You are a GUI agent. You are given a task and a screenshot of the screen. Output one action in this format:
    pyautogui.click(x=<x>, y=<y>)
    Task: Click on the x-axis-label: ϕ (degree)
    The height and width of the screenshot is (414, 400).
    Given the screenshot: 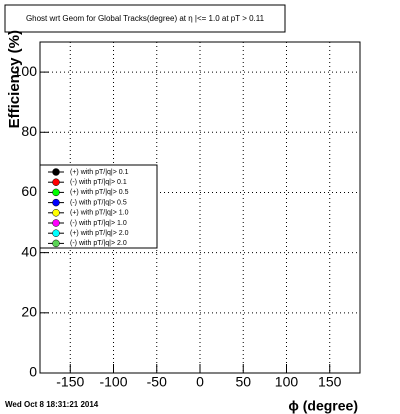 What is the action you would take?
    pyautogui.click(x=323, y=406)
    